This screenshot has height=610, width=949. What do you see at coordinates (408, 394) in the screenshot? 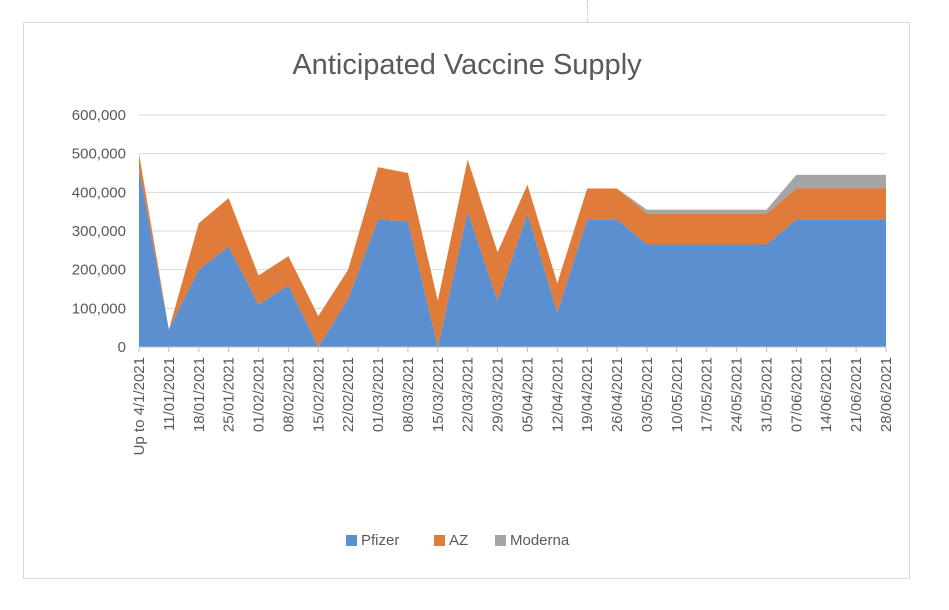
I see `x-tick-label: 08/03/2021` at bounding box center [408, 394].